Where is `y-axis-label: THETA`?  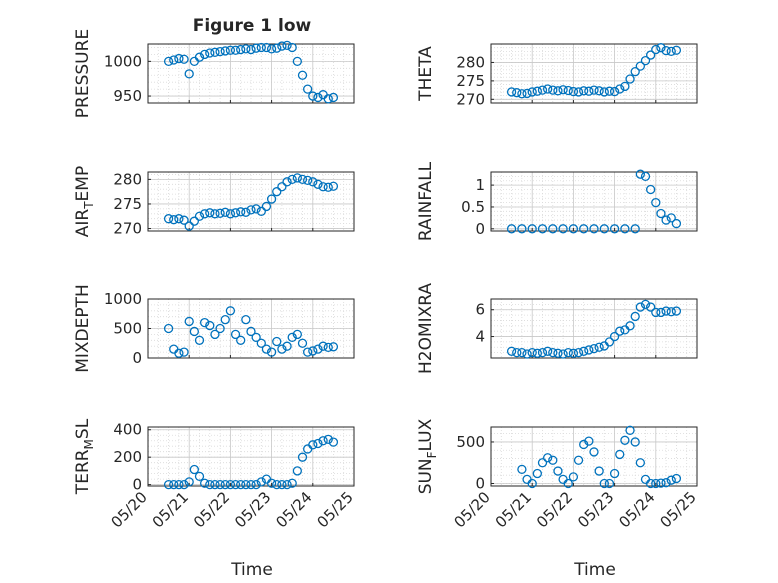
y-axis-label: THETA is located at coordinates (426, 74).